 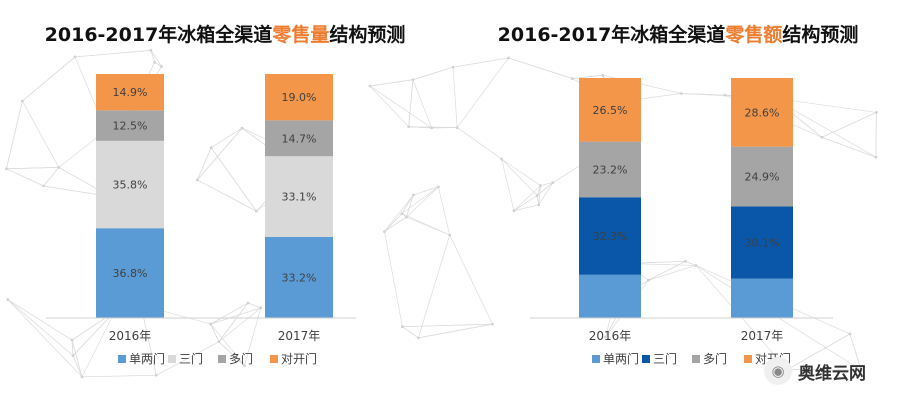 I want to click on title-highlight: 零售额, so click(x=754, y=35).